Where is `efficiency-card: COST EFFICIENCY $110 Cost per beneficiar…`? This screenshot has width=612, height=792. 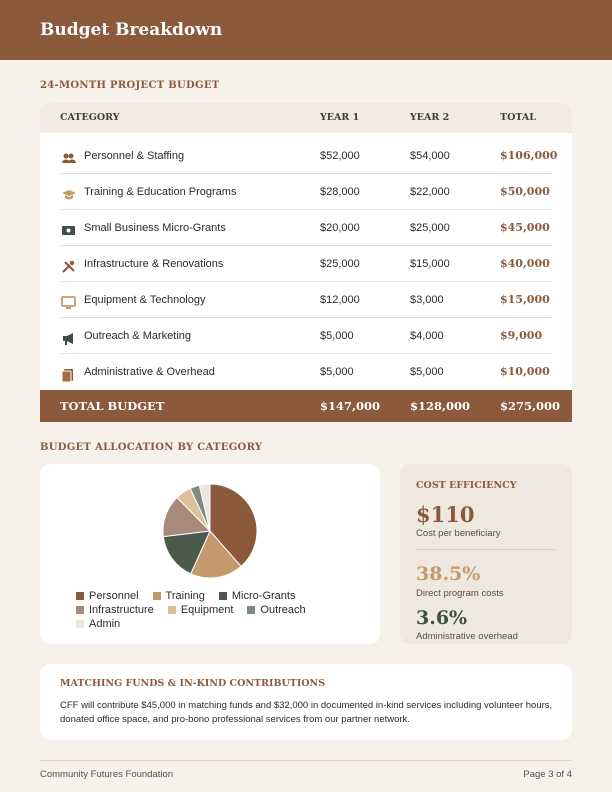 efficiency-card: COST EFFICIENCY $110 Cost per beneficiar… is located at coordinates (486, 554).